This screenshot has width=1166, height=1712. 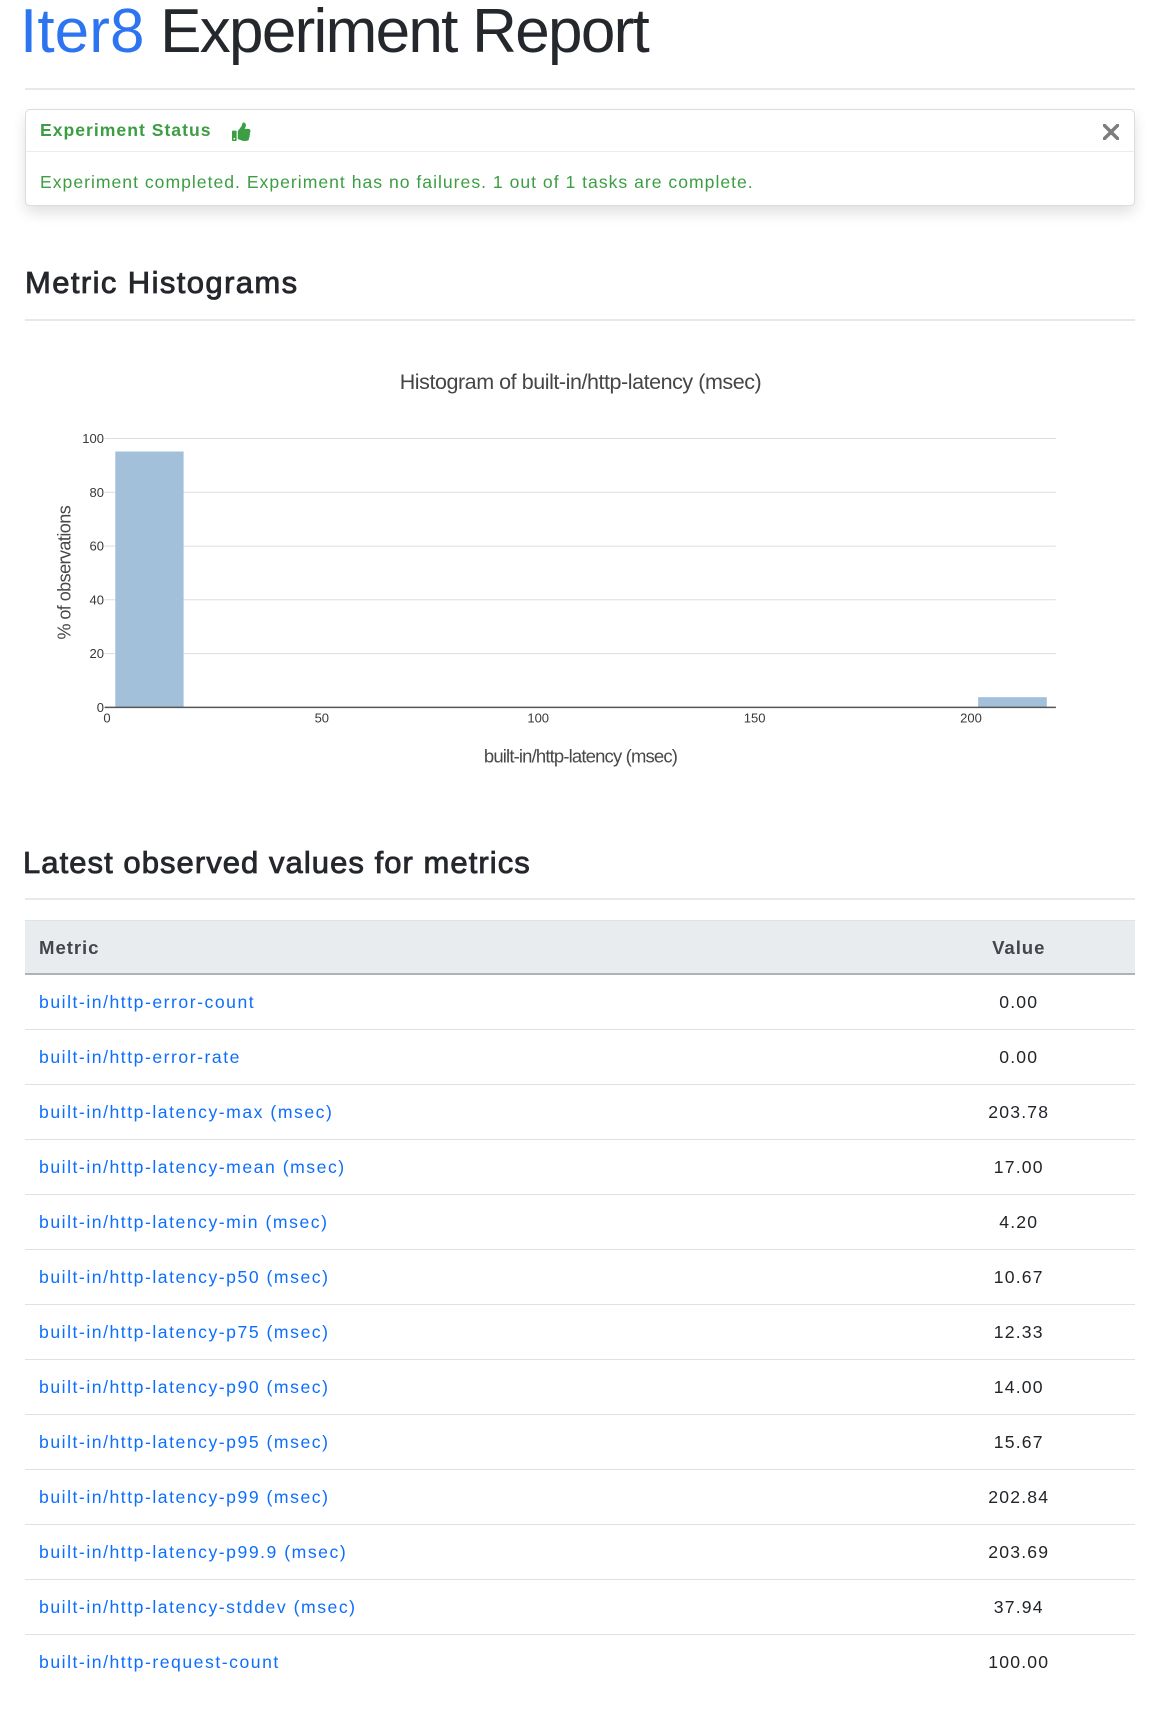 I want to click on svg-text: built-in/http-latency (msec), so click(x=581, y=756).